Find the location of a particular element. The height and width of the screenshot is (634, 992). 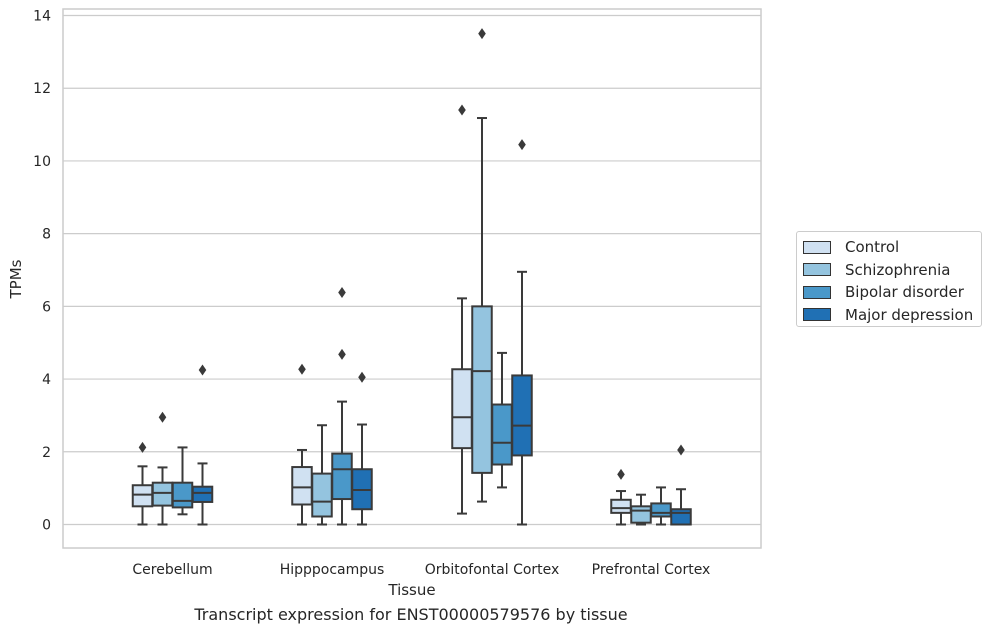

x-axis-label: Tissue is located at coordinates (411, 590).